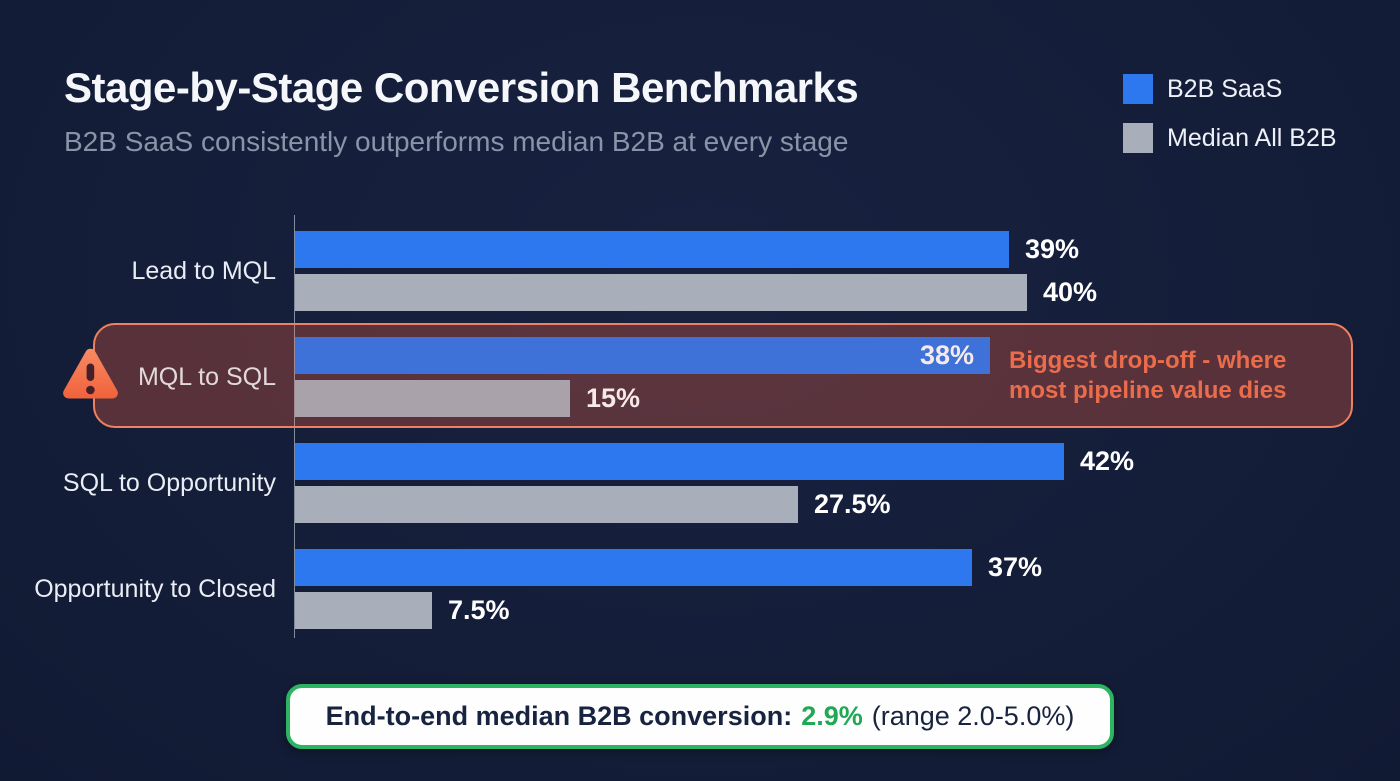 This screenshot has width=1400, height=781. Describe the element at coordinates (1052, 249) in the screenshot. I see `bar-value-label: 39%` at that location.